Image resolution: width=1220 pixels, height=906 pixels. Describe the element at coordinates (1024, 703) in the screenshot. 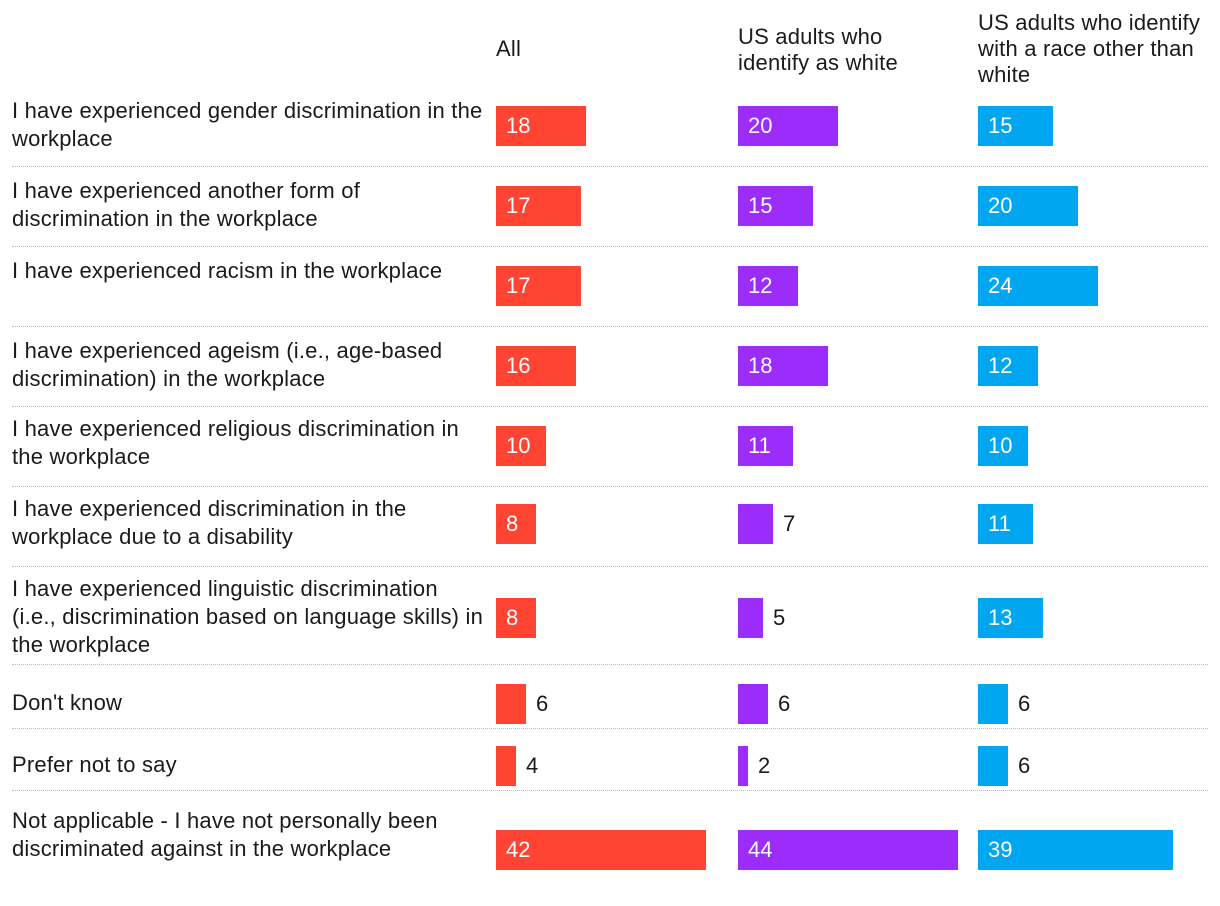

I see `data-label-3-8: 6` at that location.